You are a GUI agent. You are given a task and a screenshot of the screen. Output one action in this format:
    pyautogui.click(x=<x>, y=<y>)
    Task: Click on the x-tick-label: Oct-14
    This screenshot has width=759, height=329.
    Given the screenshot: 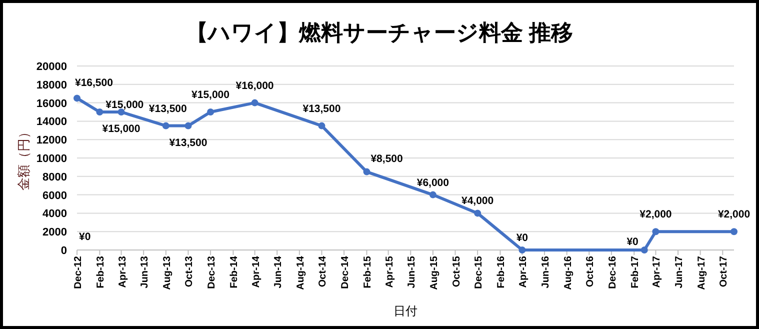 What is the action you would take?
    pyautogui.click(x=323, y=272)
    